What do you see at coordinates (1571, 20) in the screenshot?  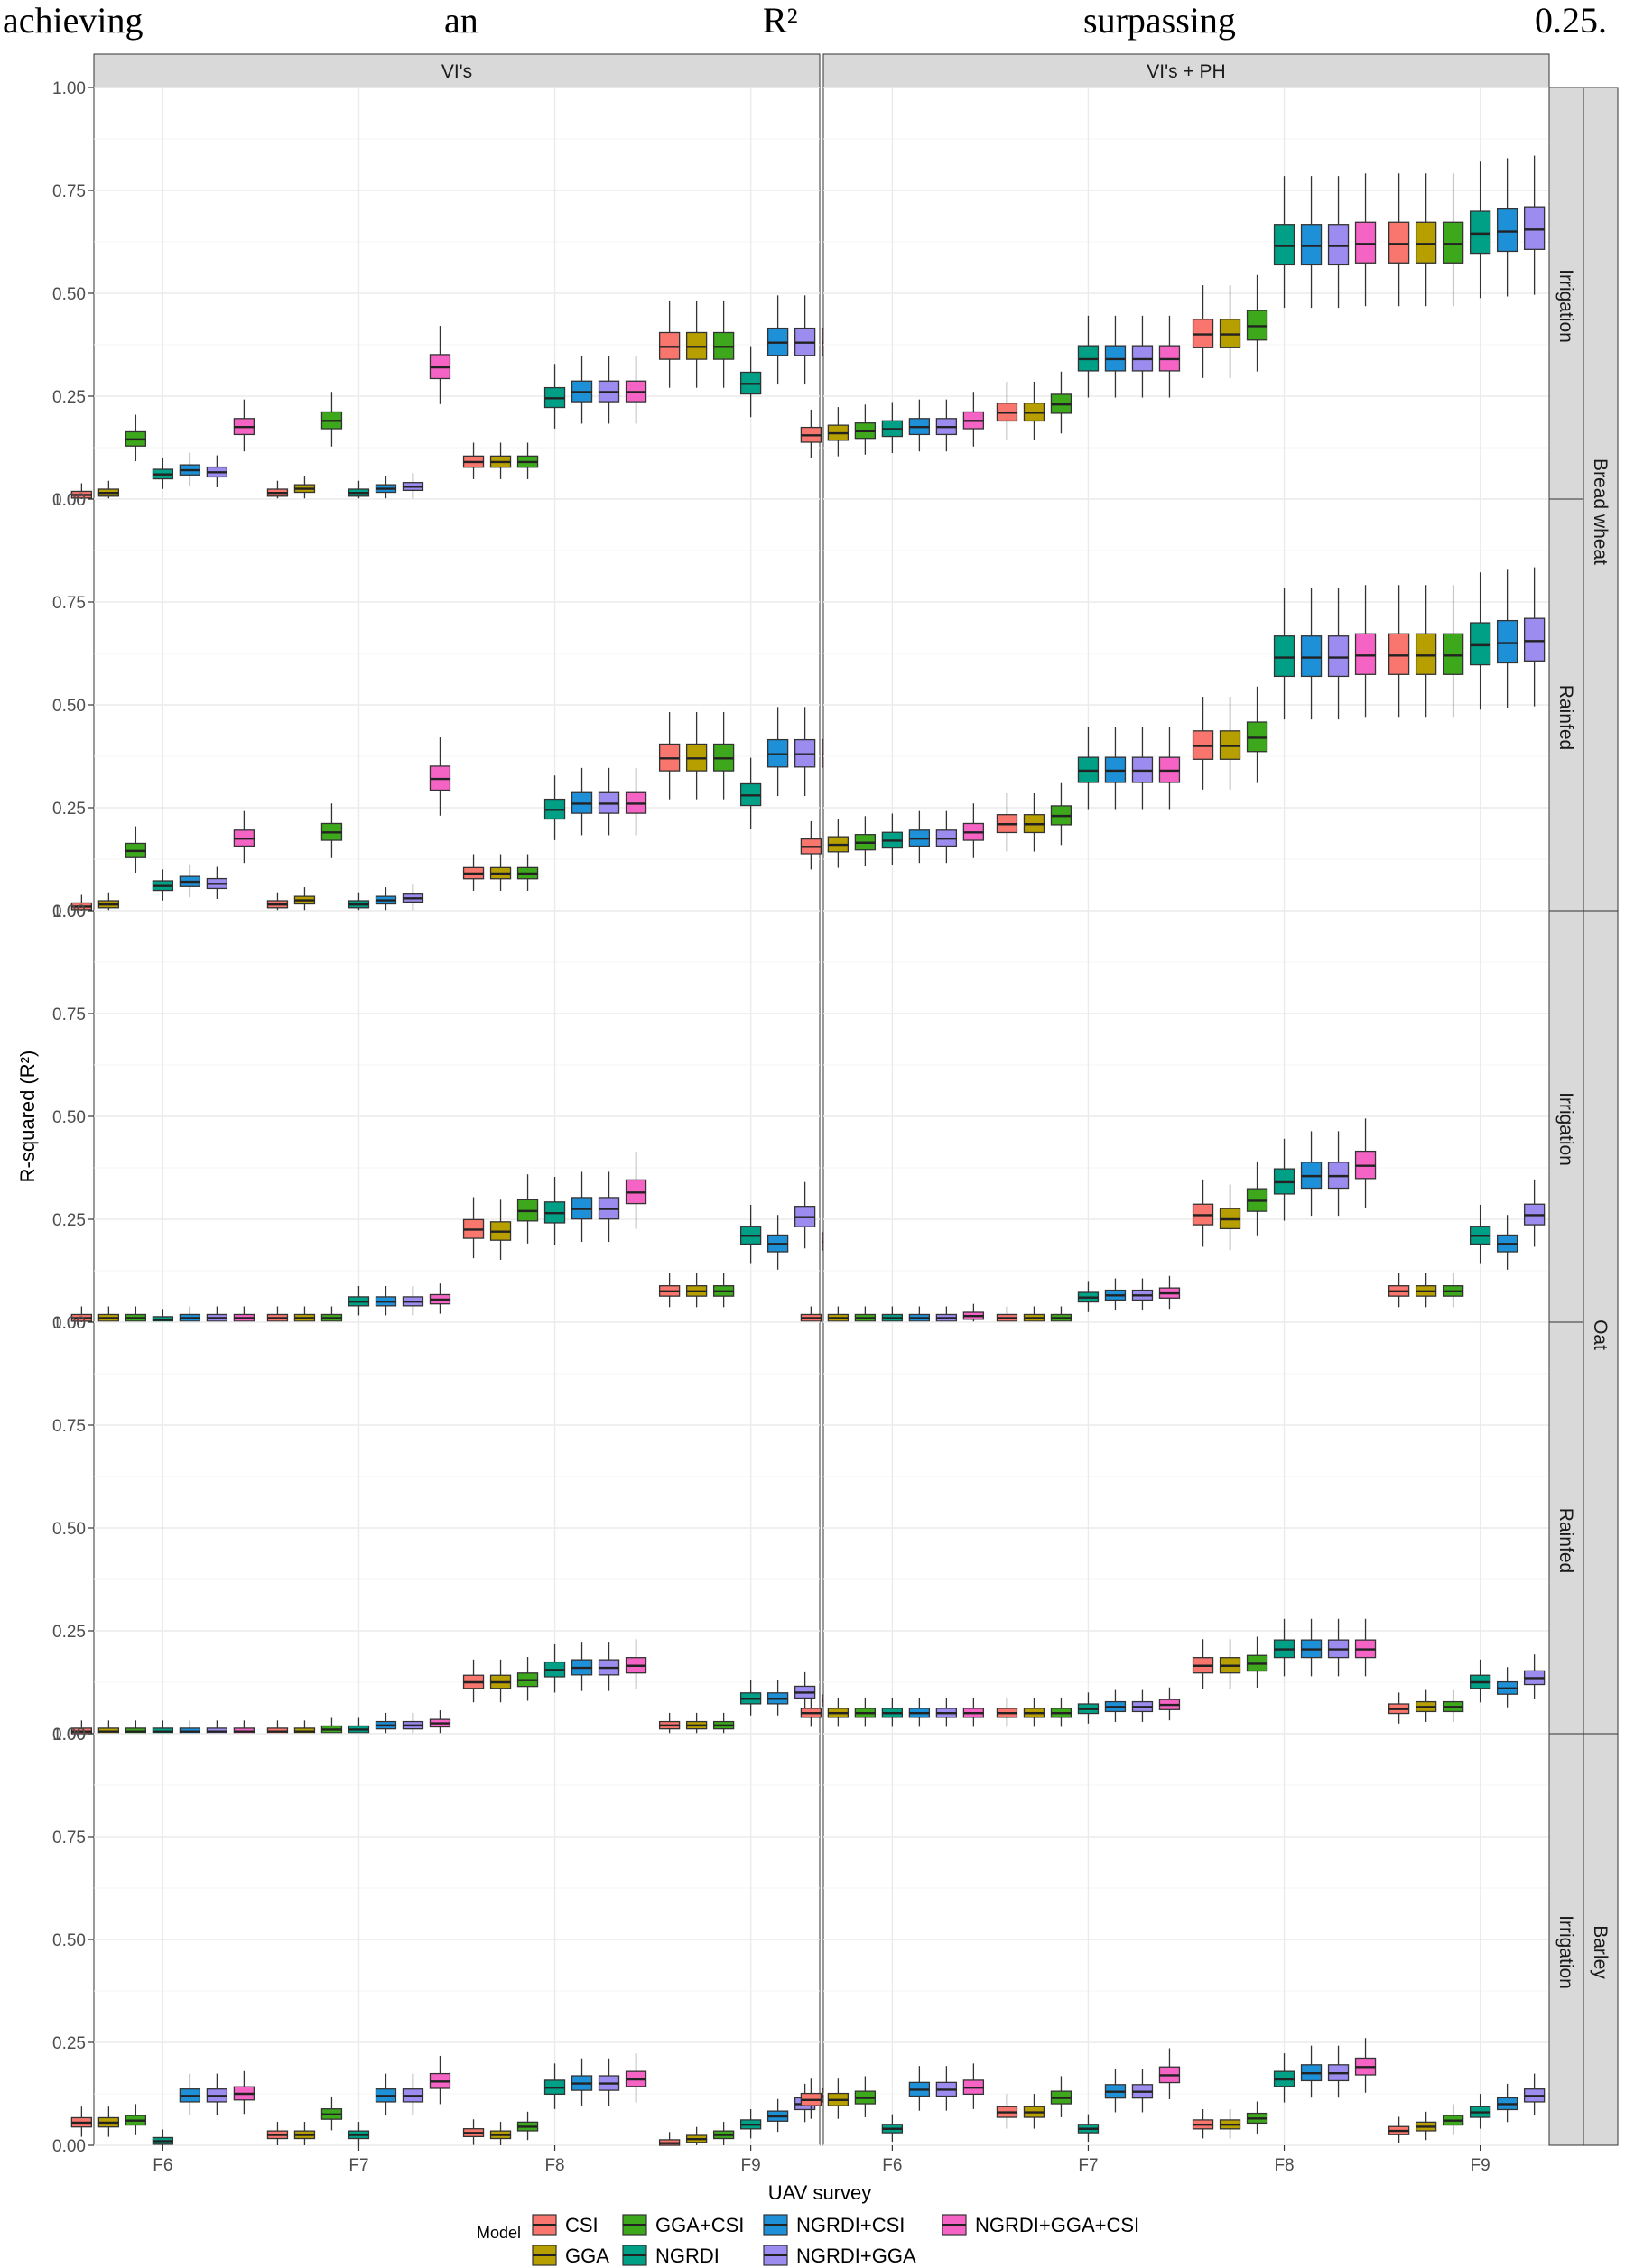 I see `header-word: 0.25.` at bounding box center [1571, 20].